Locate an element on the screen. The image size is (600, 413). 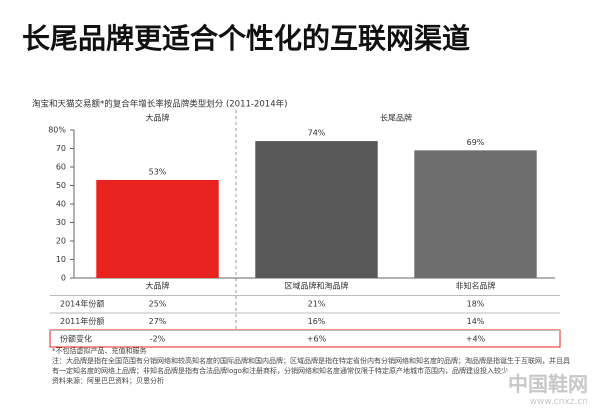
table-cell: 27% is located at coordinates (158, 321).